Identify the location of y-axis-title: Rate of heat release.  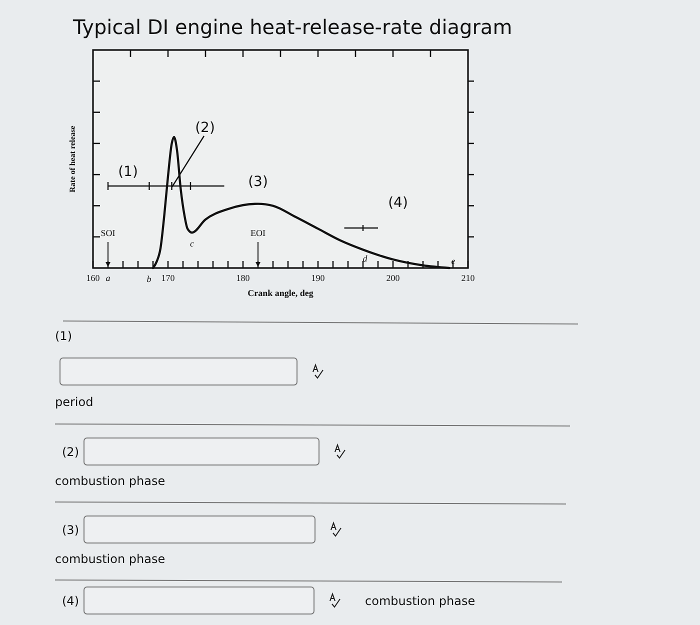
(72, 158).